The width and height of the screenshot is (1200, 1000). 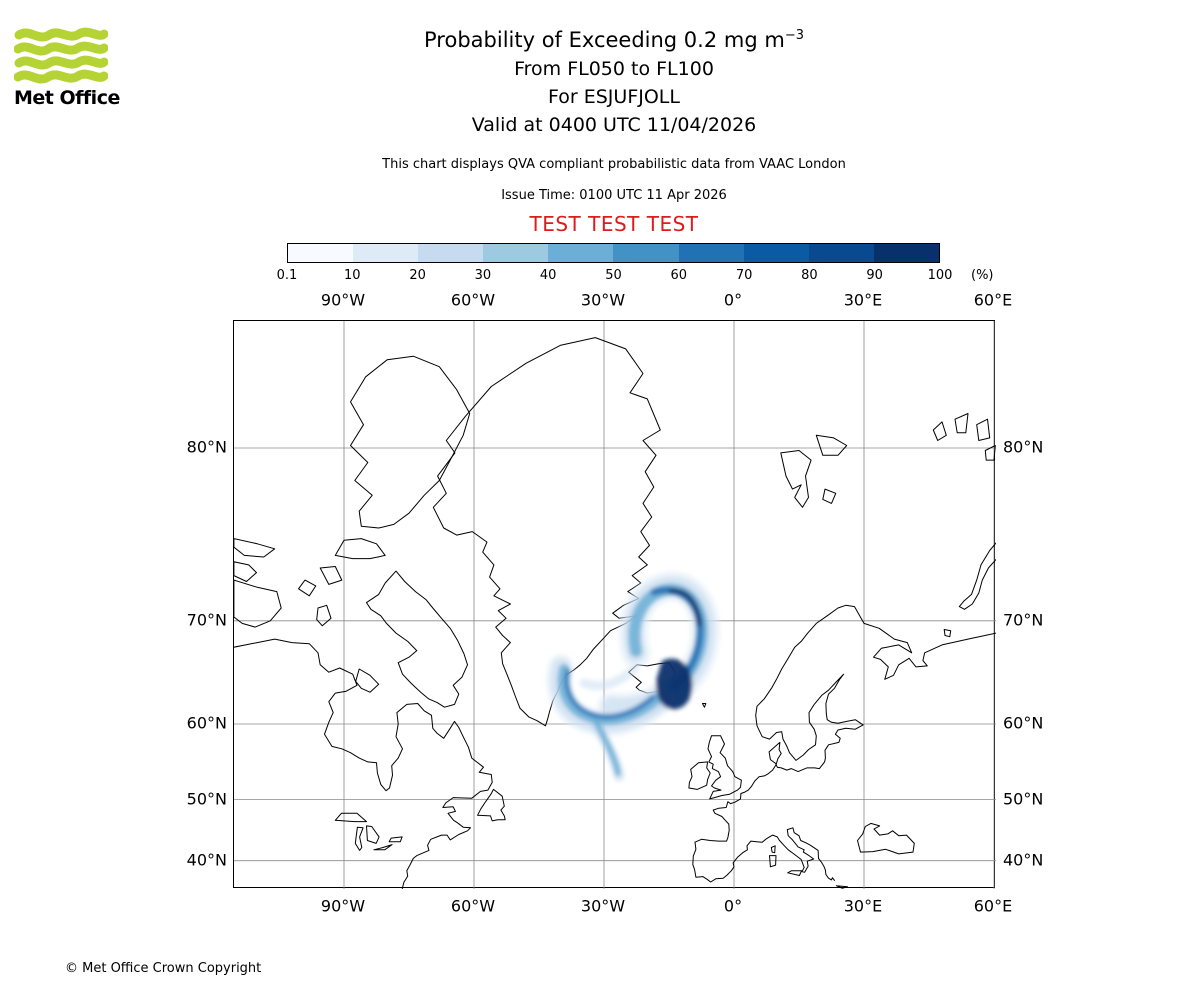 What do you see at coordinates (410, 442) in the screenshot?
I see `coastline-ellesmere` at bounding box center [410, 442].